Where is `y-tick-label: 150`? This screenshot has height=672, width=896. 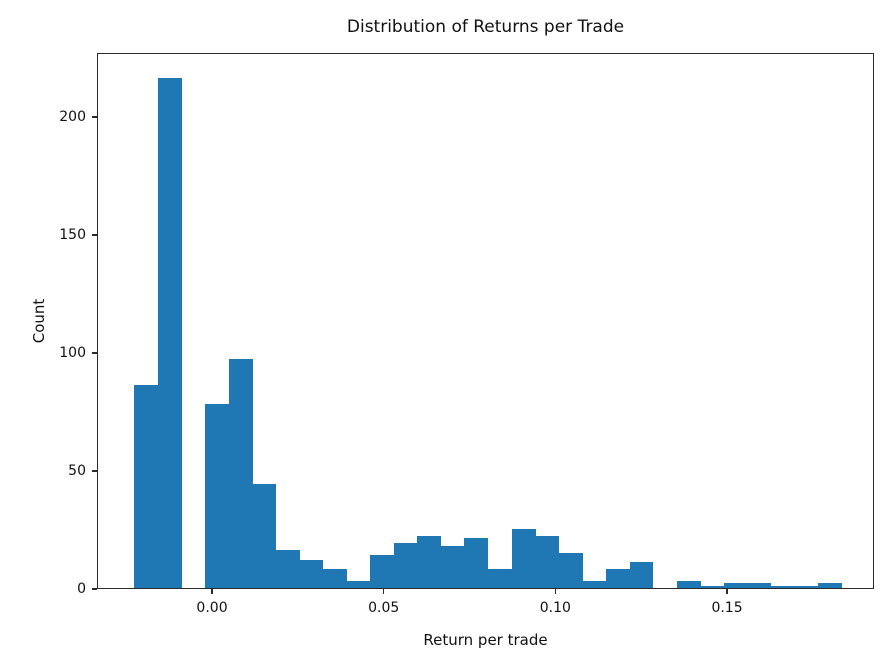 y-tick-label: 150 is located at coordinates (72, 234).